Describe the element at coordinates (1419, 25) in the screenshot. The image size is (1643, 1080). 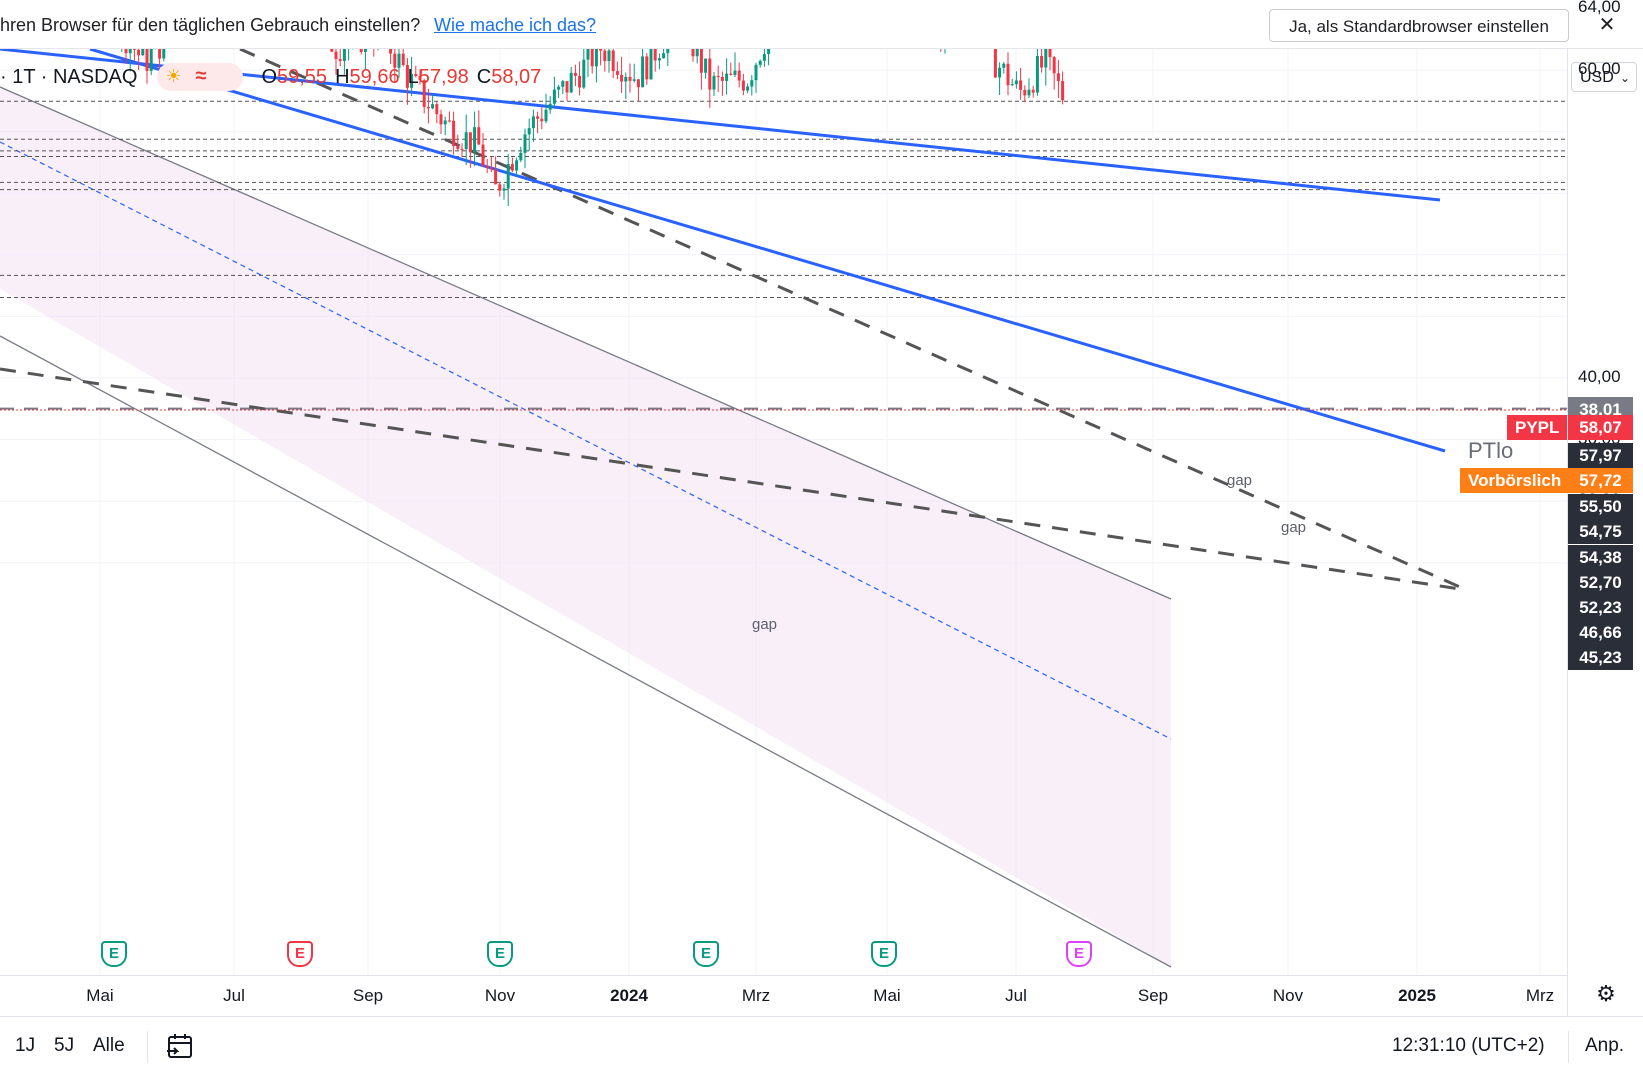
I see `set-default-browser-button: Ja, als Standardbrowser einstellen` at that location.